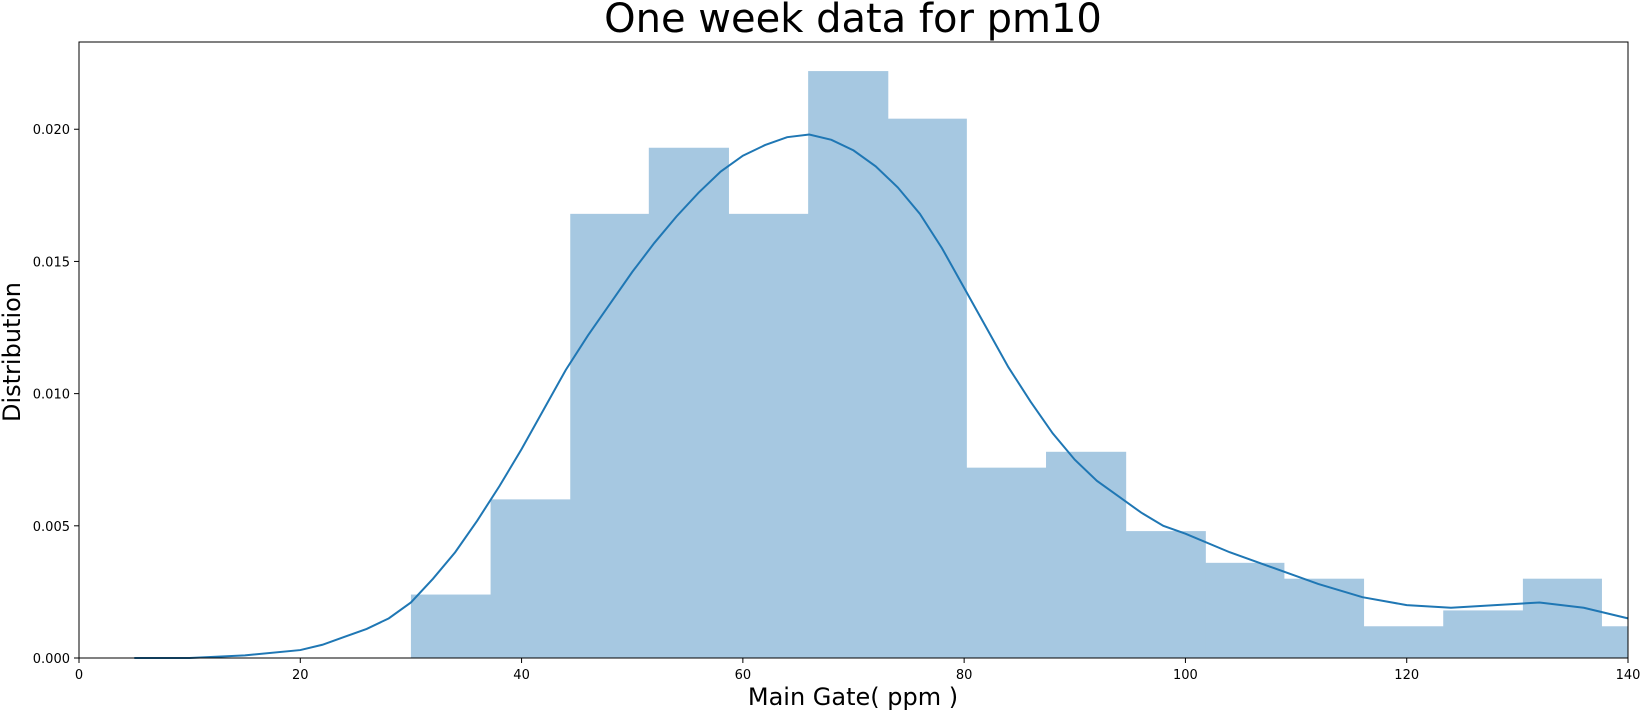 The width and height of the screenshot is (1641, 711). What do you see at coordinates (51, 659) in the screenshot?
I see `y-tick-label: 0.000` at bounding box center [51, 659].